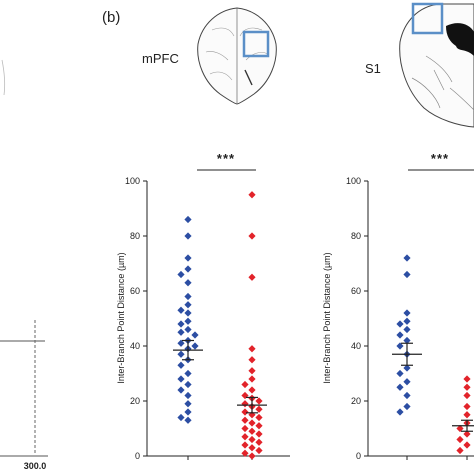 This screenshot has width=474, height=474. What do you see at coordinates (427, 18) in the screenshot?
I see `region-box-s1` at bounding box center [427, 18].